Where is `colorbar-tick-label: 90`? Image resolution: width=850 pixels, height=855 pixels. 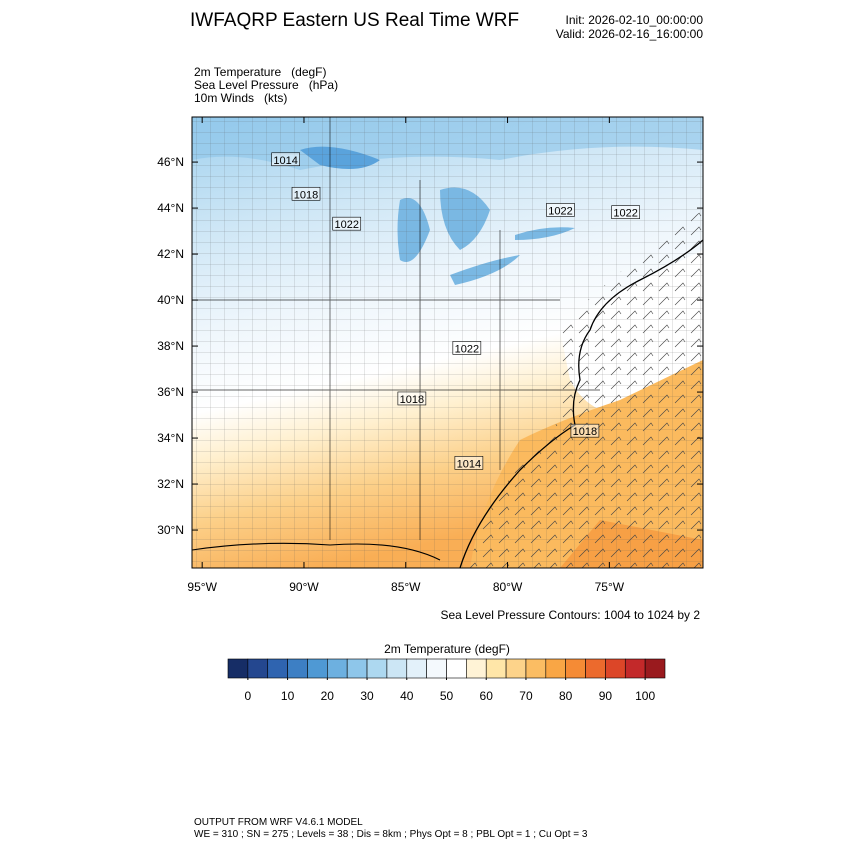
colorbar-tick-label: 90 is located at coordinates (606, 696).